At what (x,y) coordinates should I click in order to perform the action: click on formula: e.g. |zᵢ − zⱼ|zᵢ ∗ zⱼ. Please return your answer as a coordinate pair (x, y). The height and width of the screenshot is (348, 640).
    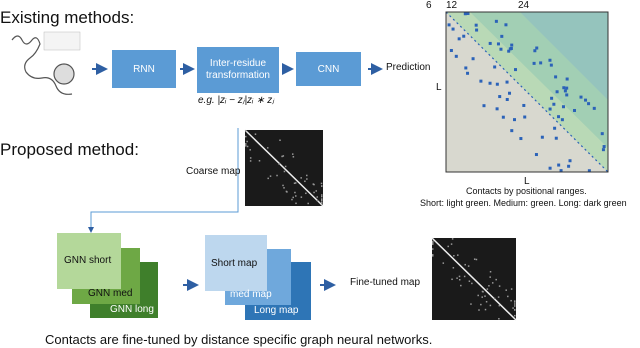
    Looking at the image, I should click on (236, 100).